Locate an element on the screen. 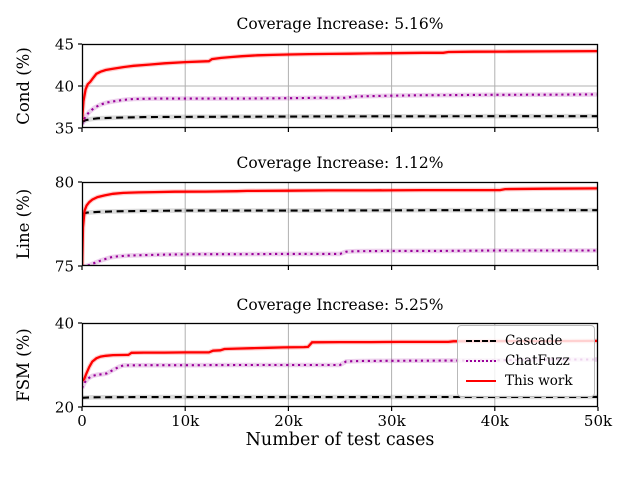  x-tick-label: 20k is located at coordinates (288, 421).